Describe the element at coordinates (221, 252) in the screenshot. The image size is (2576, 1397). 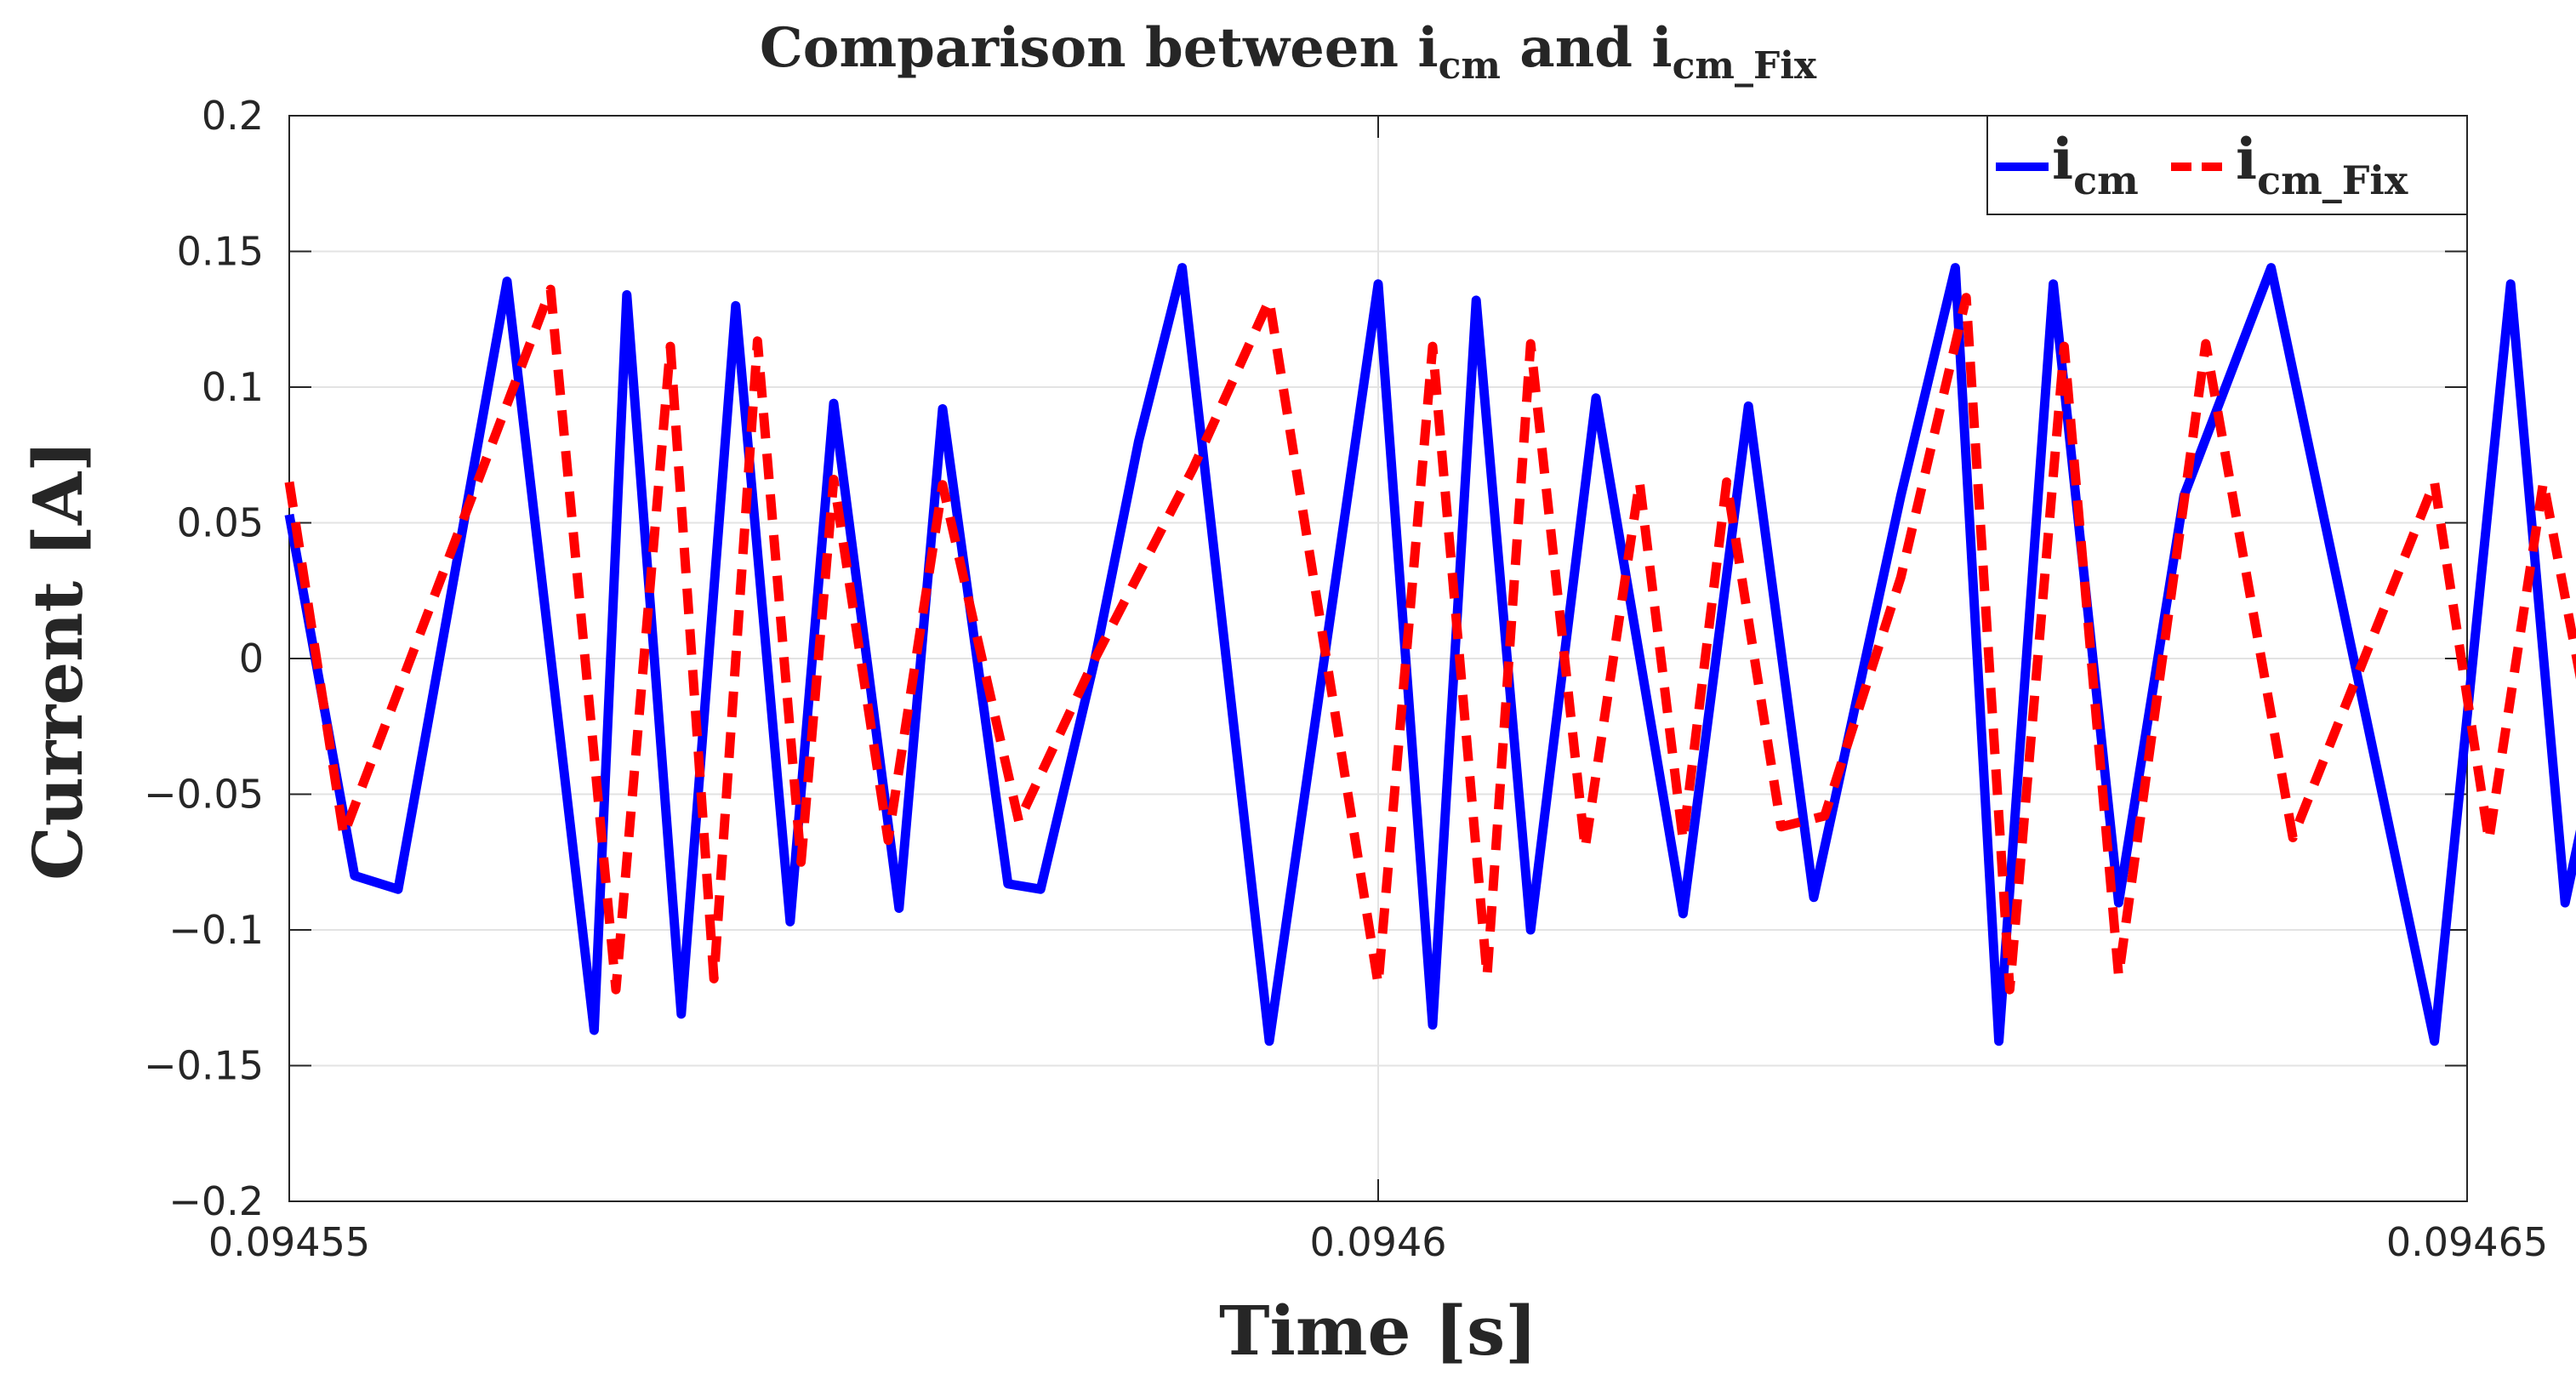
I see `y-tick-label: 0.15` at that location.